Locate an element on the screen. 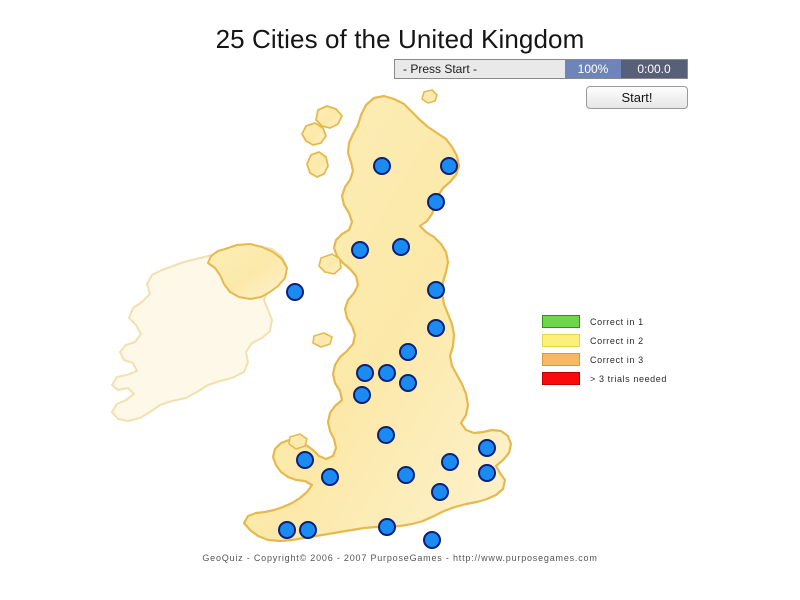 This screenshot has width=800, height=600. legend-label-correct-1: Correct in 1 is located at coordinates (617, 321).